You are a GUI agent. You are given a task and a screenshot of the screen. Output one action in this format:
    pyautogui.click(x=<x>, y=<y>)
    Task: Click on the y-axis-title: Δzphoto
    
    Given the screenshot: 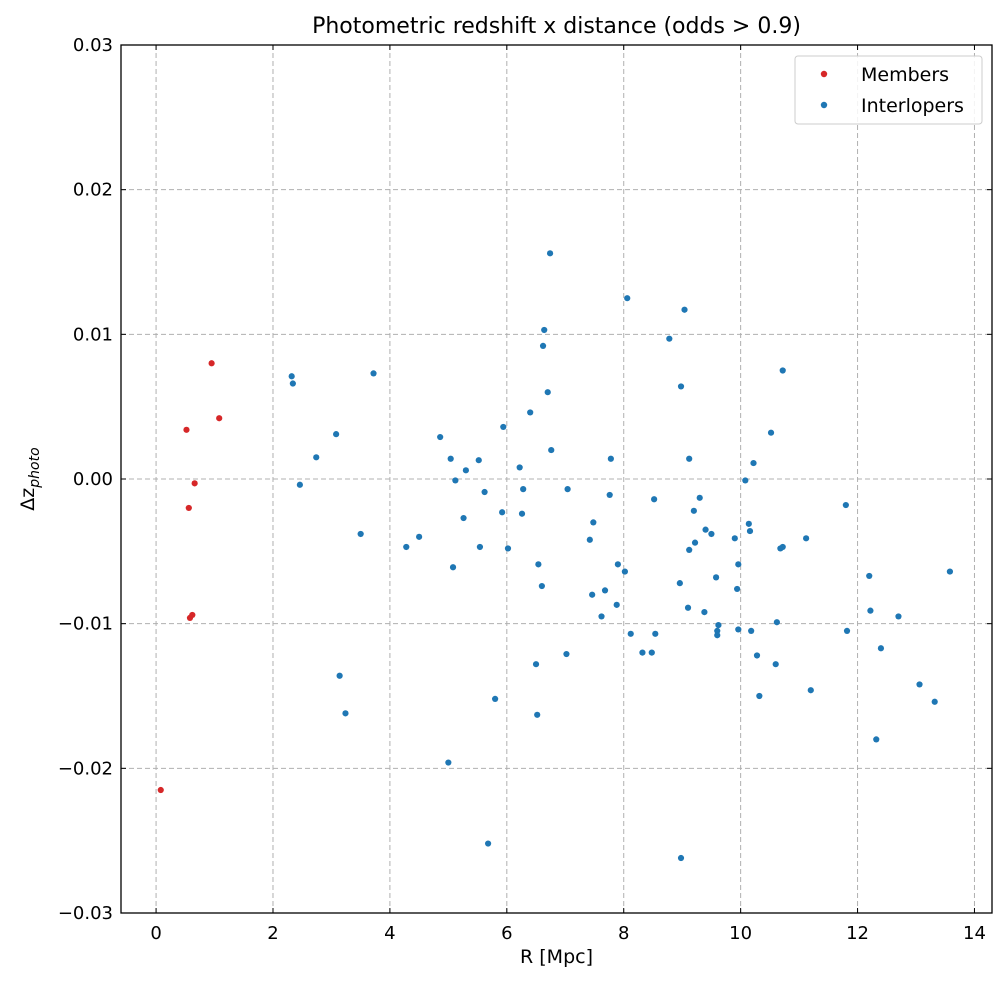 What is the action you would take?
    pyautogui.click(x=30, y=478)
    